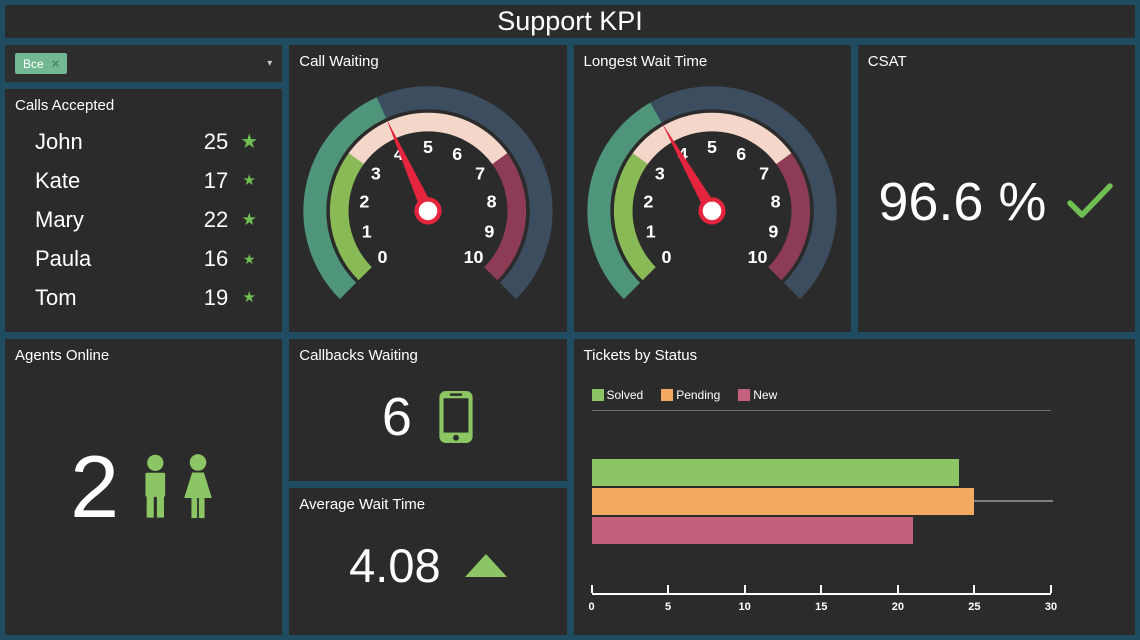  I want to click on tickets-legend: Solved Pending New, so click(863, 395).